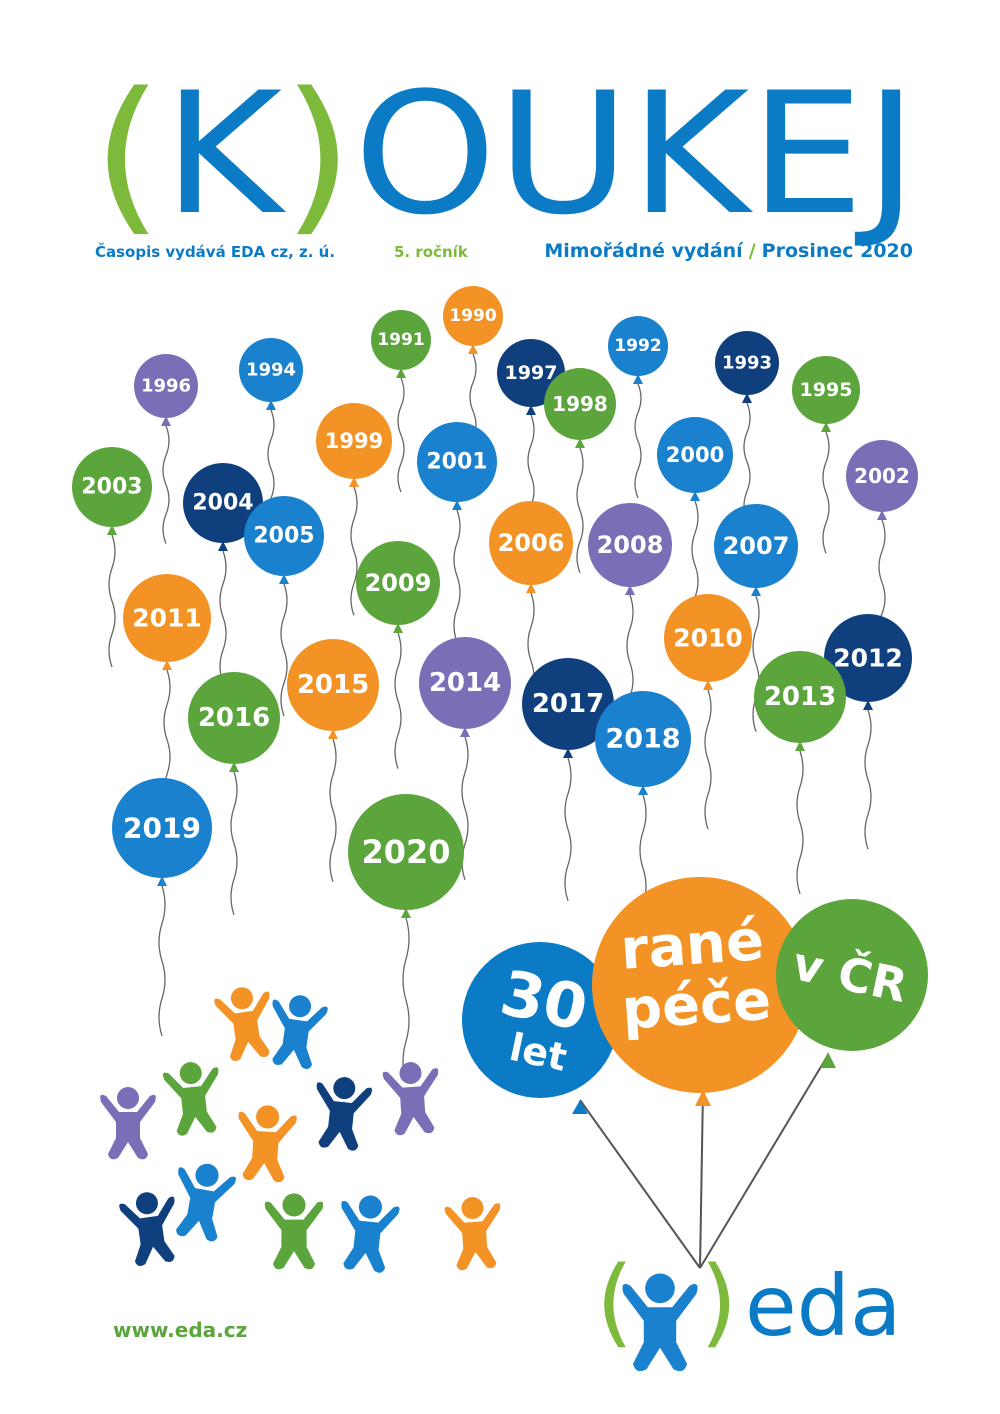  I want to click on balloon-label: 2007, so click(756, 546).